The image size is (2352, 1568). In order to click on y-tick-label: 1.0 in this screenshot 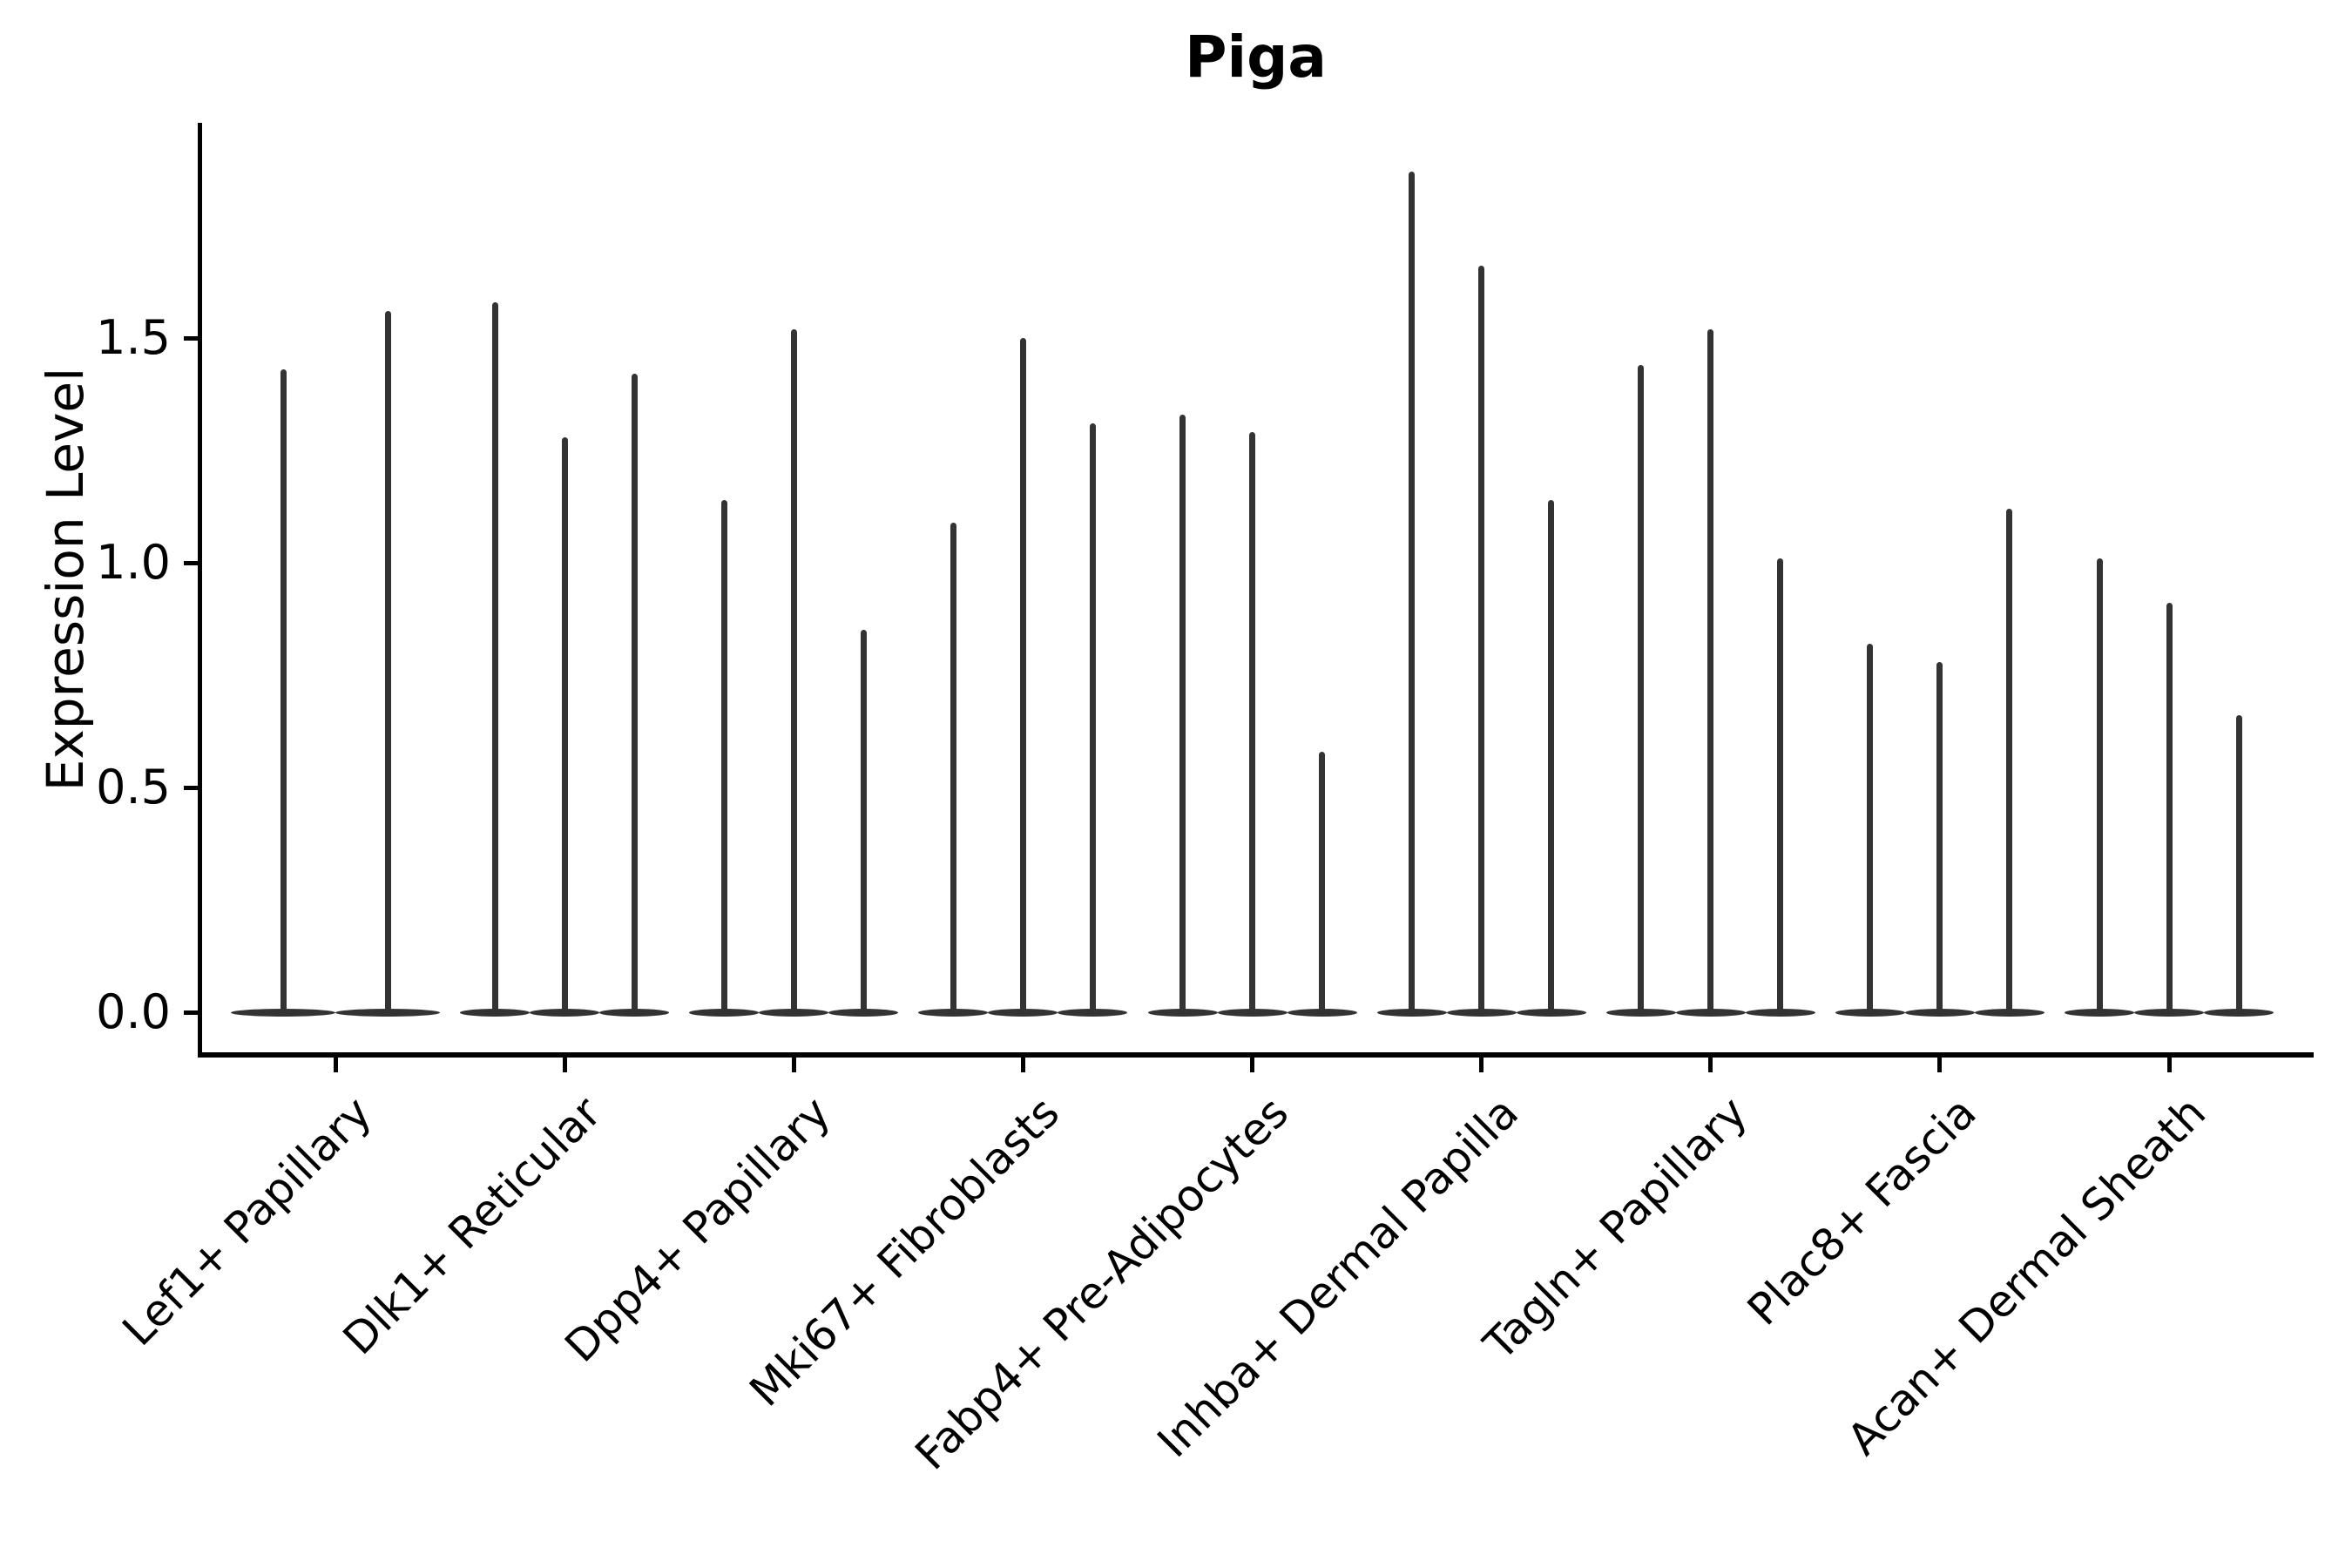, I will do `click(134, 562)`.